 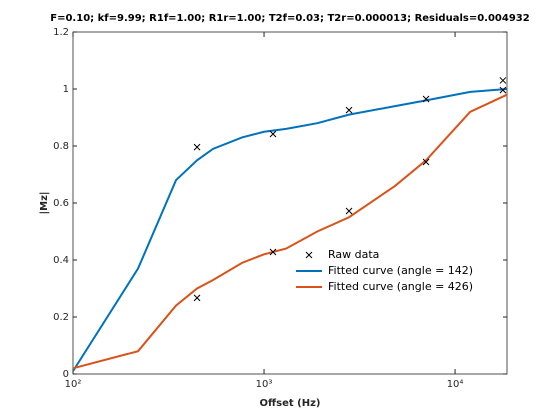 What do you see at coordinates (61, 317) in the screenshot?
I see `y-tick-label: 0.2` at bounding box center [61, 317].